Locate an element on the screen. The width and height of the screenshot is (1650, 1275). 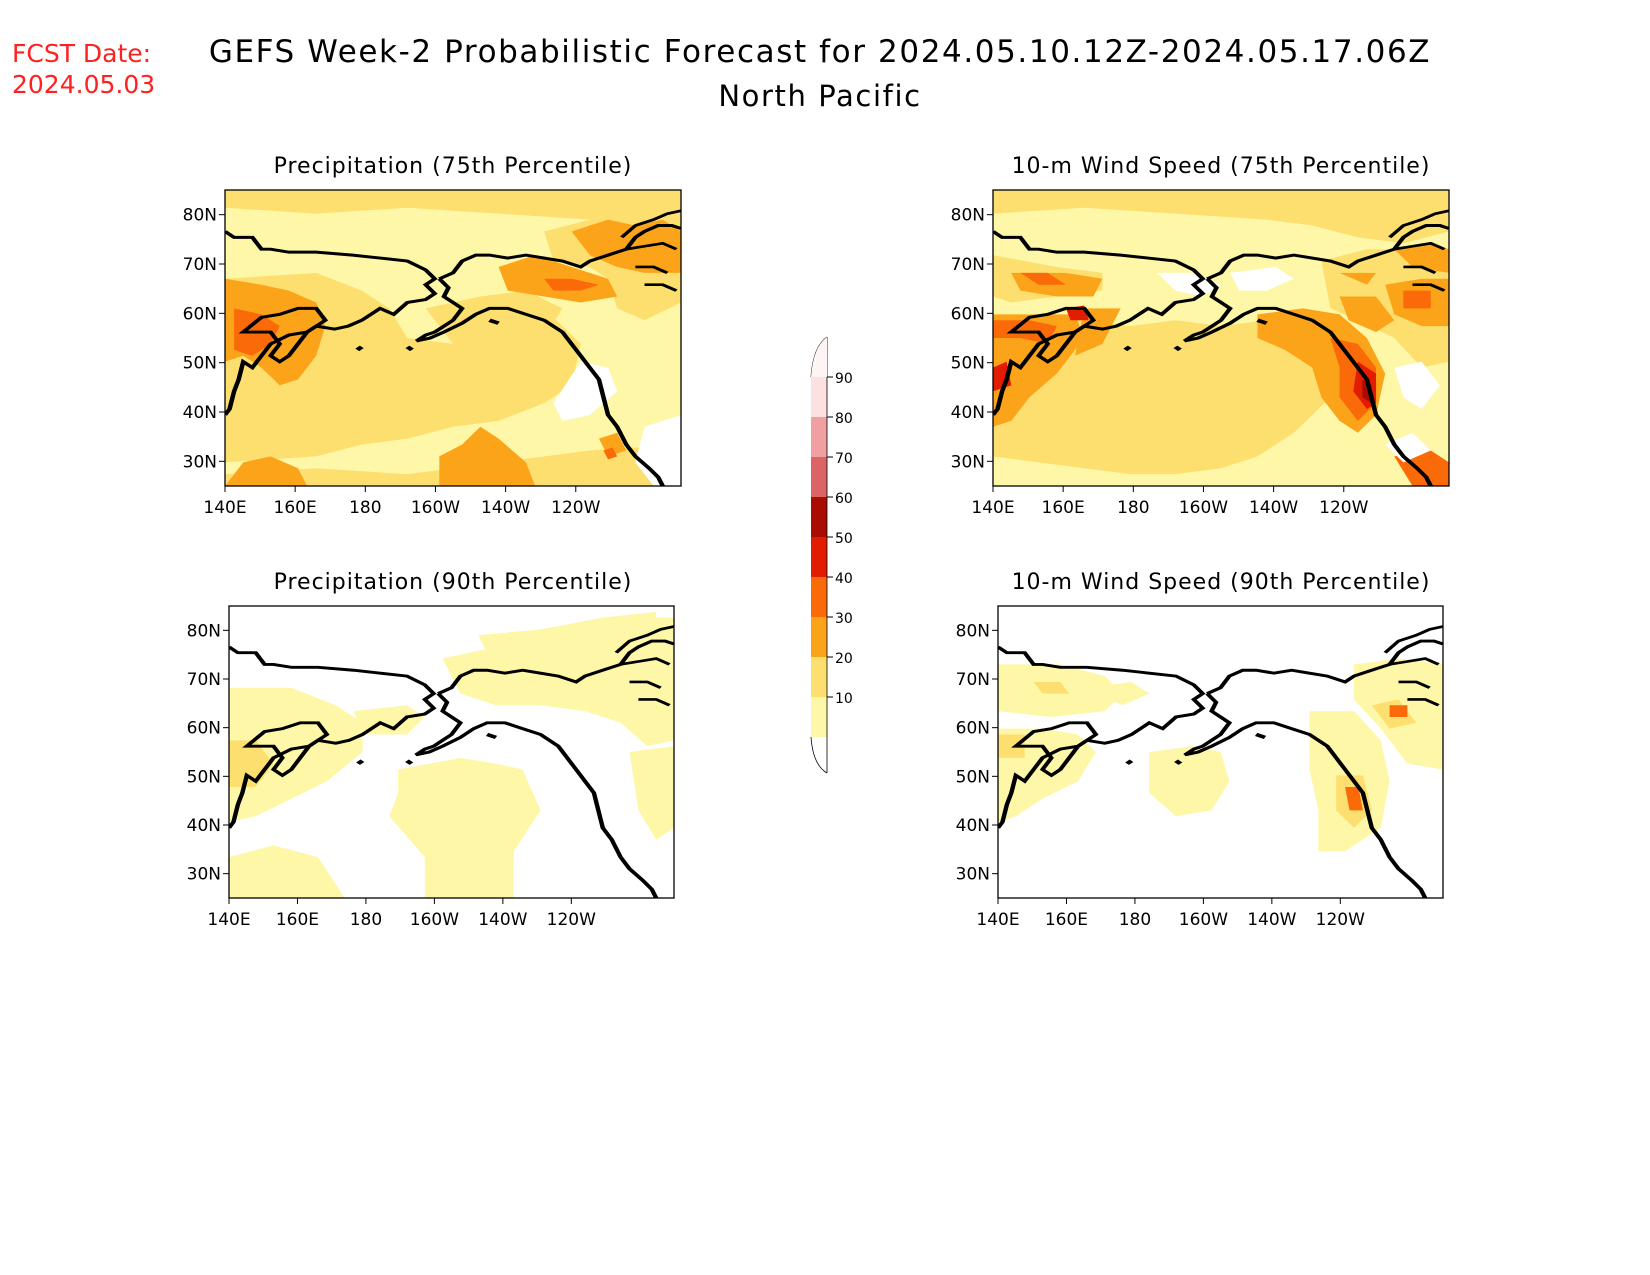
colorbar: 10 20 30 40 50 60 70 80 90 is located at coordinates (831, 555).